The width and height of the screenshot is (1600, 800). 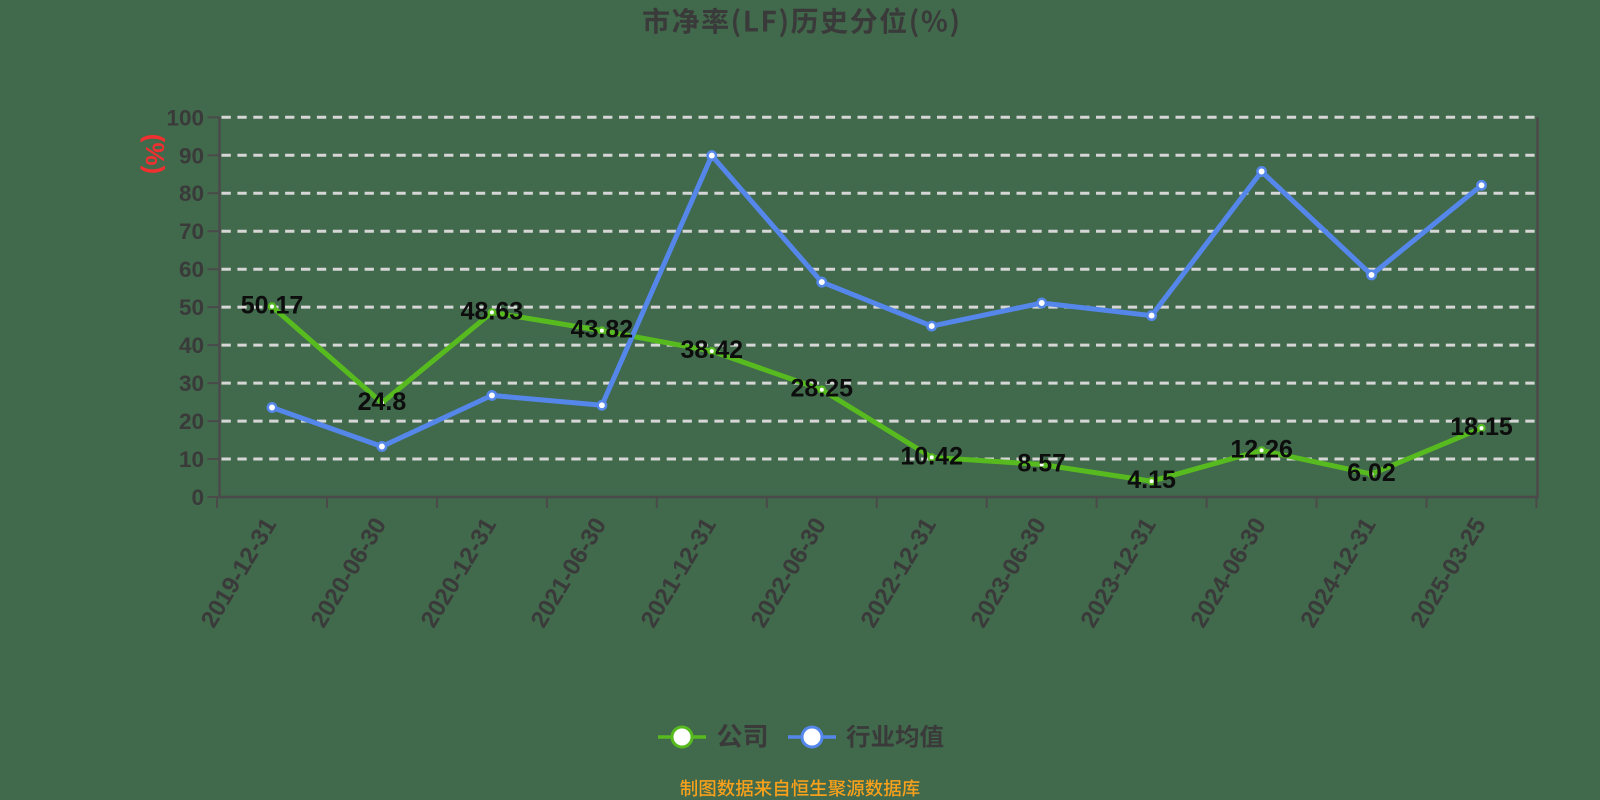 I want to click on svg-text: 0, so click(x=197, y=497).